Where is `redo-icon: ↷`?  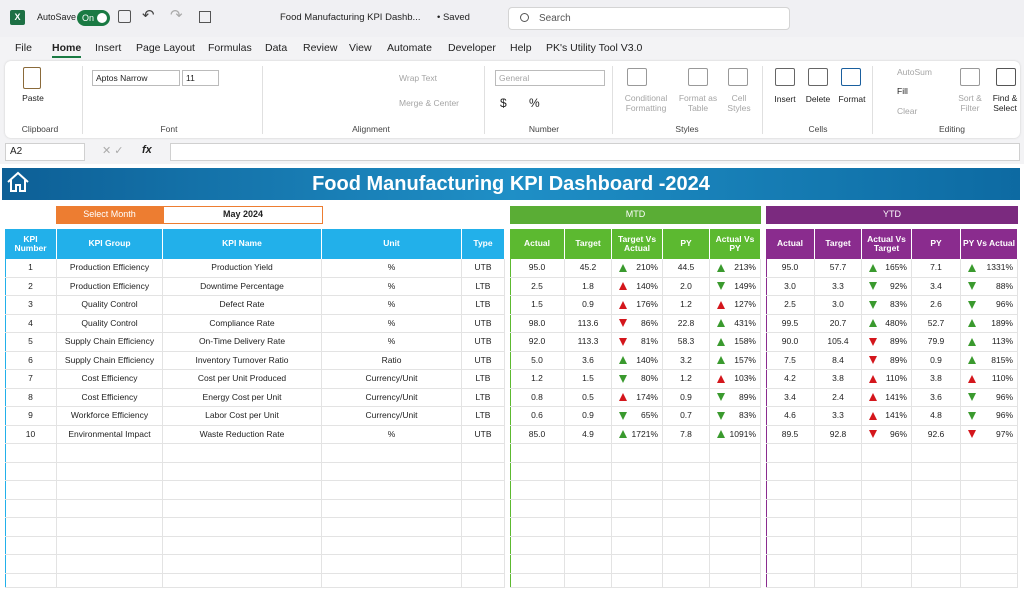
redo-icon: ↷ is located at coordinates (176, 15).